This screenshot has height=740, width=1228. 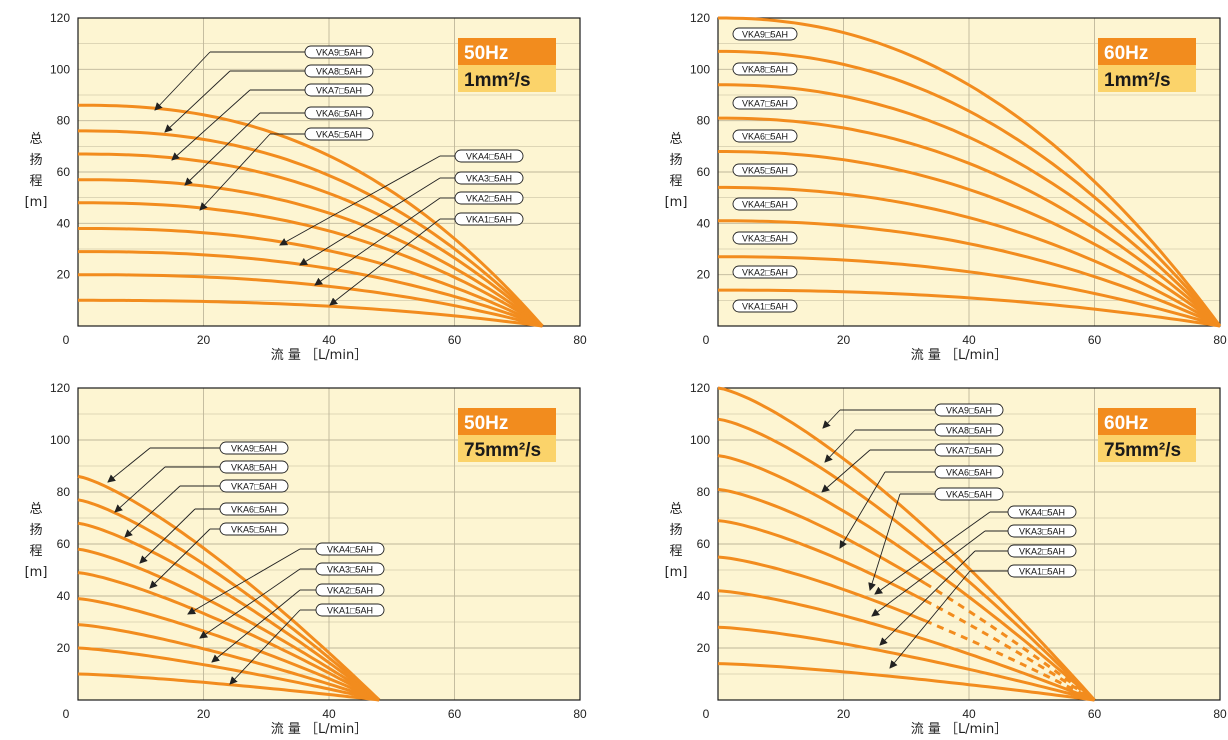 What do you see at coordinates (35, 551) in the screenshot?
I see `y-axis-label: 程` at bounding box center [35, 551].